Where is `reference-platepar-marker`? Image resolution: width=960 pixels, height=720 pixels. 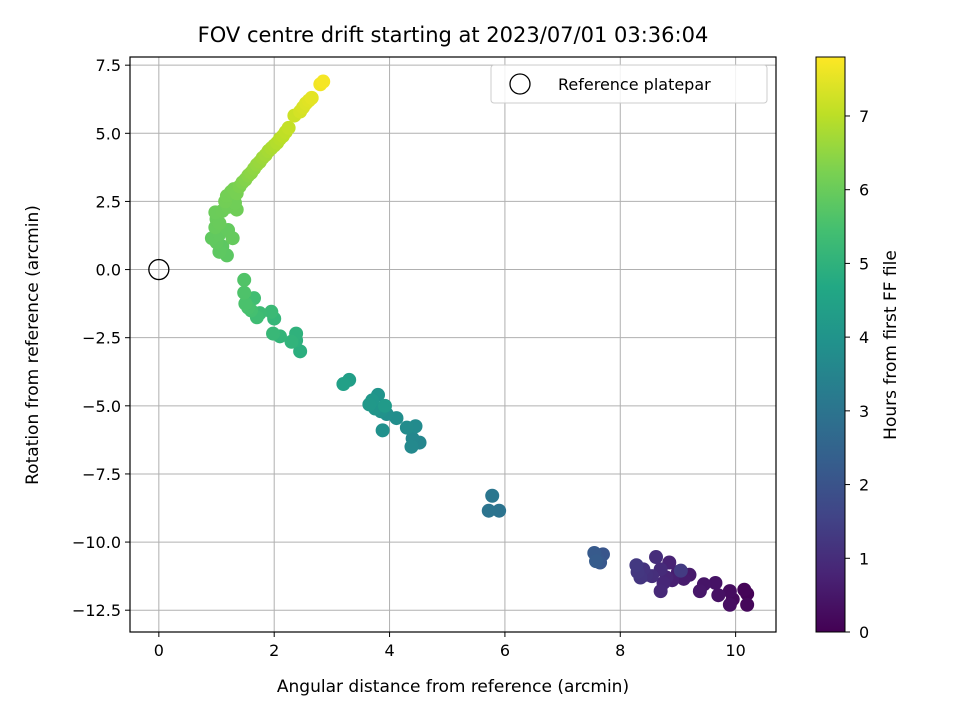 reference-platepar-marker is located at coordinates (159, 269).